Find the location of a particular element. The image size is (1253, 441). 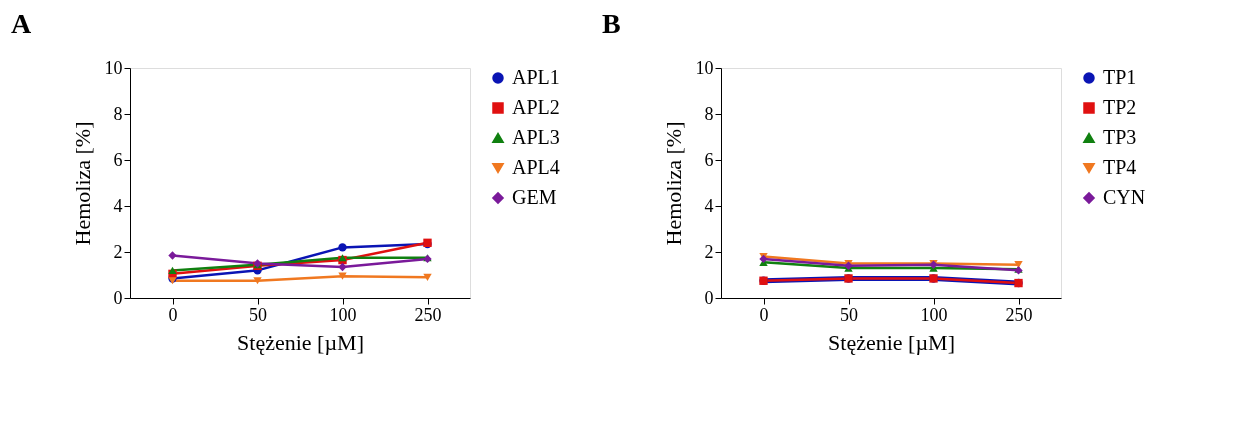

legend-label: GEM is located at coordinates (534, 197).